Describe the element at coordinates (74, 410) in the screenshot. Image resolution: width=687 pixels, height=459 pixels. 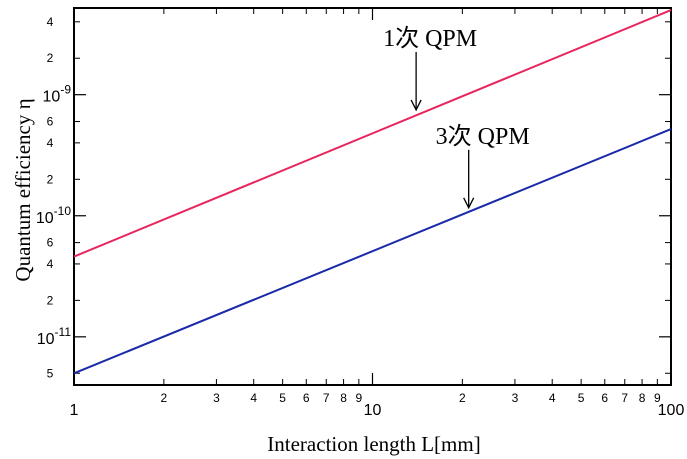
I see `x-tick-label: 1` at that location.